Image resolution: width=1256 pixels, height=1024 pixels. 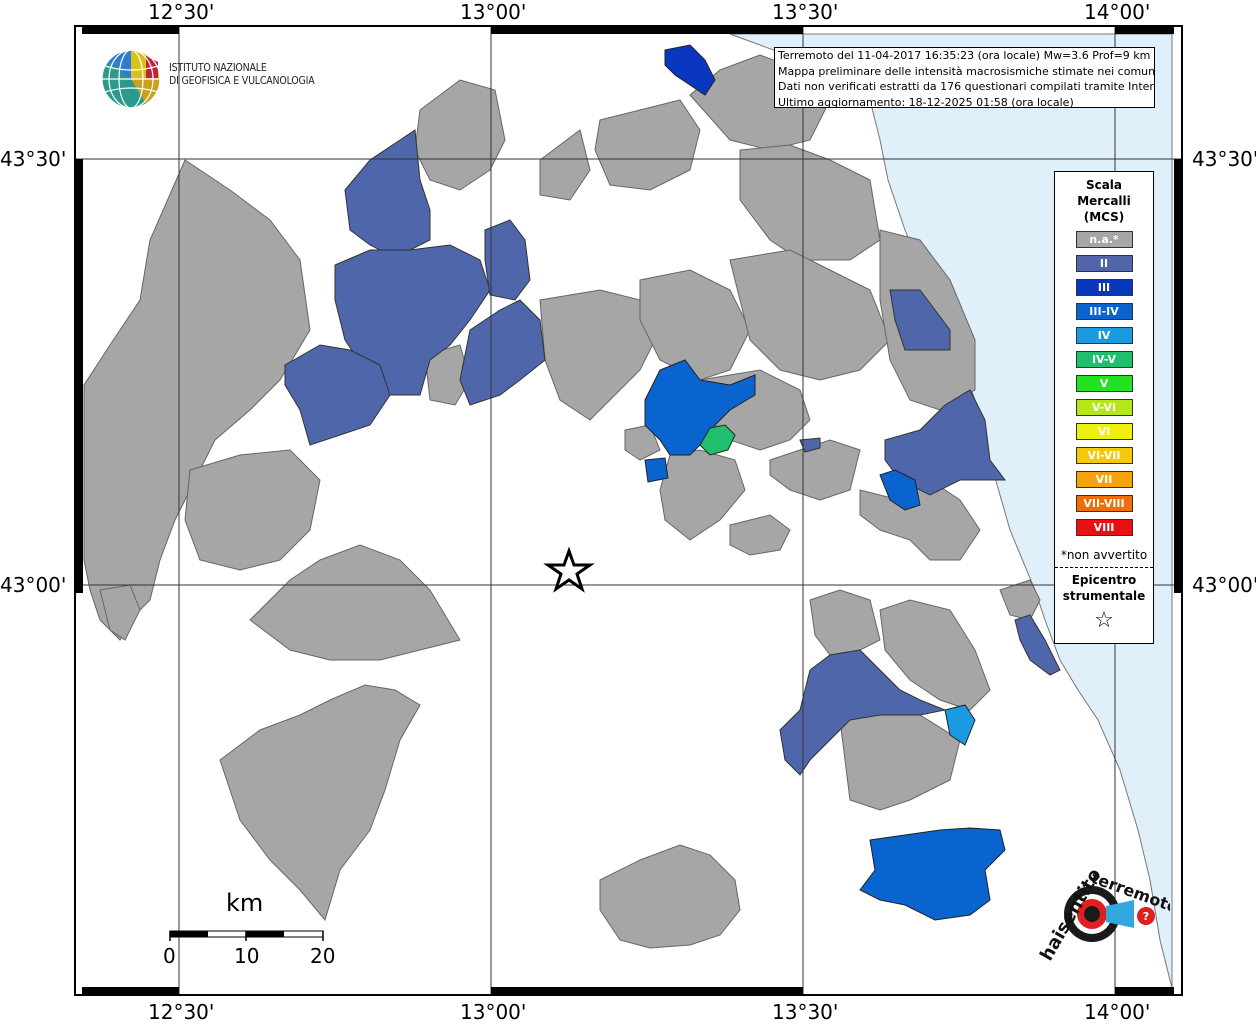 I want to click on lon-label-top-1230: 12°30', so click(x=181, y=12).